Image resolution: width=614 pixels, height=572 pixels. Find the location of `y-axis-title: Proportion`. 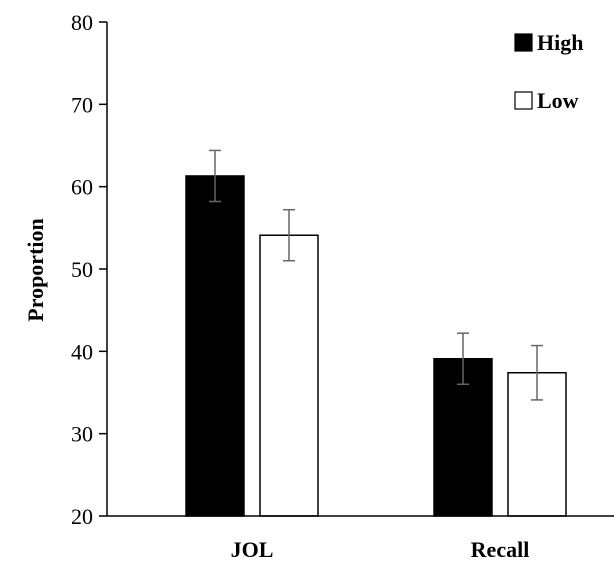

y-axis-title: Proportion is located at coordinates (35, 269).